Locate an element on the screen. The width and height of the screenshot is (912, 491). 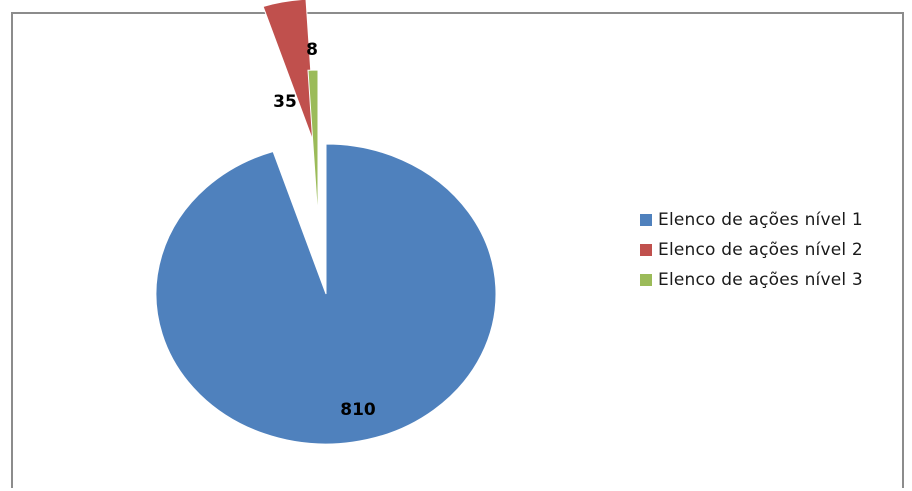
data-label-level-2: 35 is located at coordinates (285, 102).